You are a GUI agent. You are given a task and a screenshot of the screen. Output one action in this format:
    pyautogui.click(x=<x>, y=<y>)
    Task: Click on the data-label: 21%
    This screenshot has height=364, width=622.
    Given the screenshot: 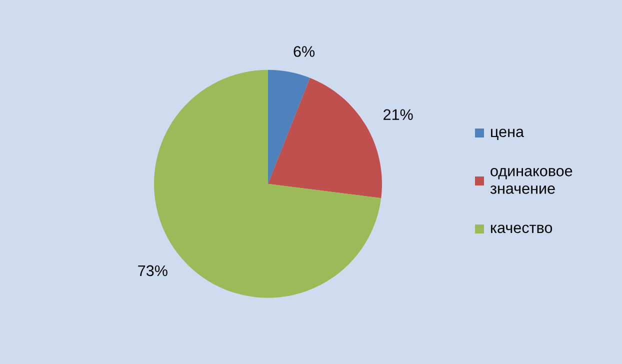 What is the action you would take?
    pyautogui.click(x=398, y=114)
    